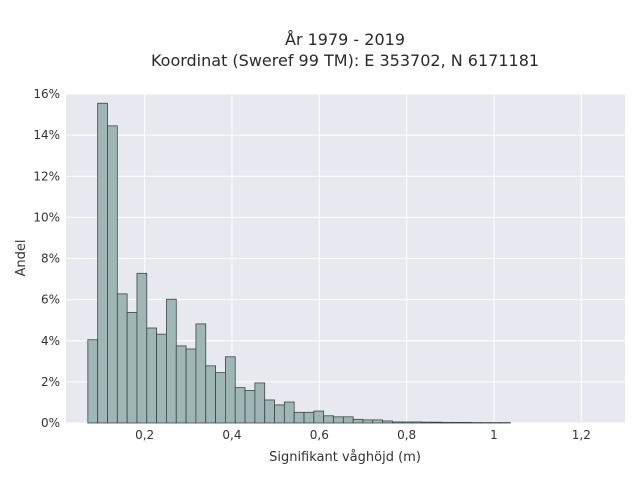 The width and height of the screenshot is (640, 480). Describe the element at coordinates (319, 435) in the screenshot. I see `x-tick-label: 0,6` at that location.